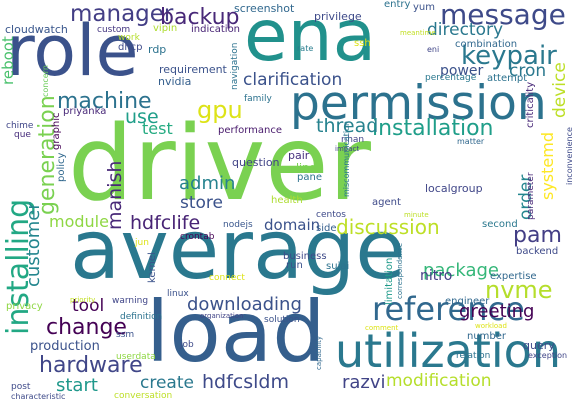 The image size is (576, 403). Describe the element at coordinates (115, 195) in the screenshot. I see `word-manish: manish` at that location.